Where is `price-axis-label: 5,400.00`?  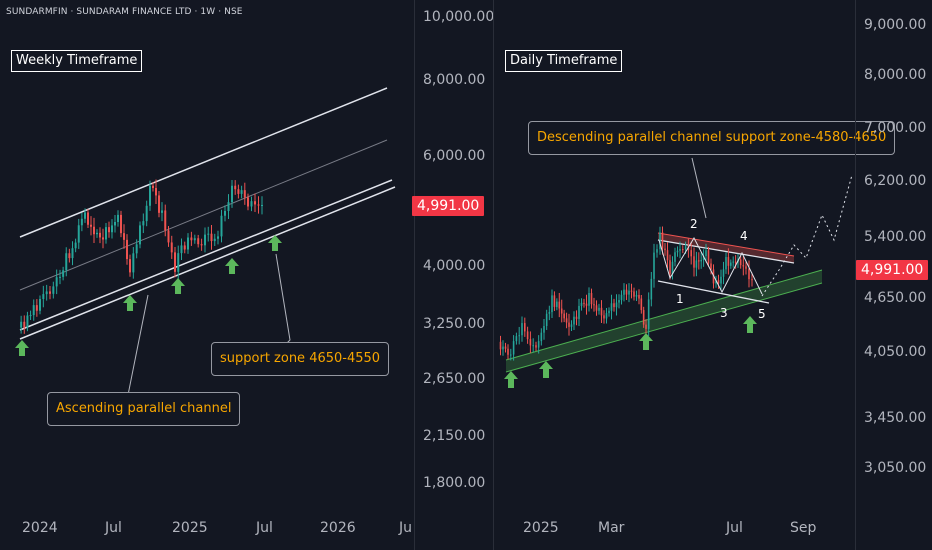
price-axis-label: 5,400.00 is located at coordinates (895, 237).